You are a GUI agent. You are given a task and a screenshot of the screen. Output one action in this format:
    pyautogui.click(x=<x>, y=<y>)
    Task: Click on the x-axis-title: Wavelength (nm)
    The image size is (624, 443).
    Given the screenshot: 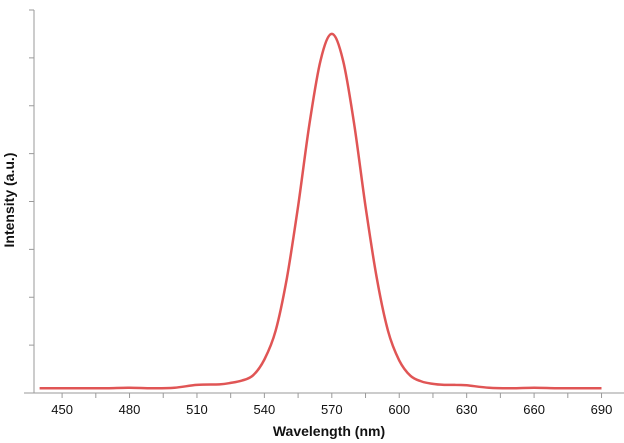 What is the action you would take?
    pyautogui.click(x=329, y=431)
    